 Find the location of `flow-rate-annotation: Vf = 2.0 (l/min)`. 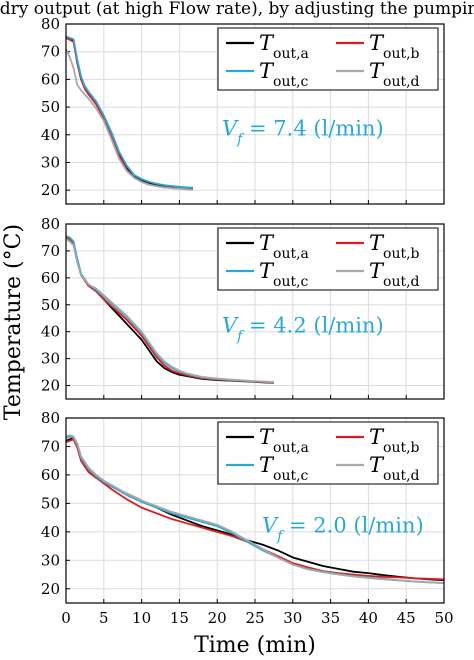

flow-rate-annotation: Vf = 2.0 (l/min) is located at coordinates (343, 529).